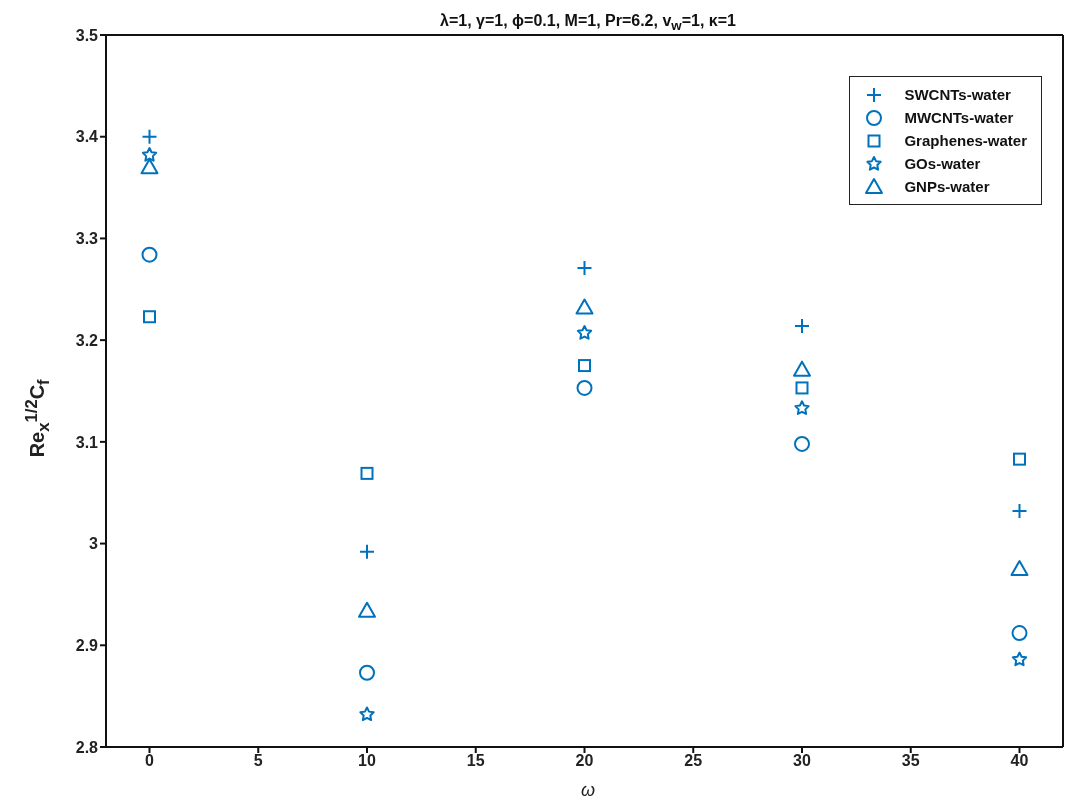 This screenshot has height=810, width=1070. Describe the element at coordinates (87, 137) in the screenshot. I see `y-tick-label: 3.4` at that location.